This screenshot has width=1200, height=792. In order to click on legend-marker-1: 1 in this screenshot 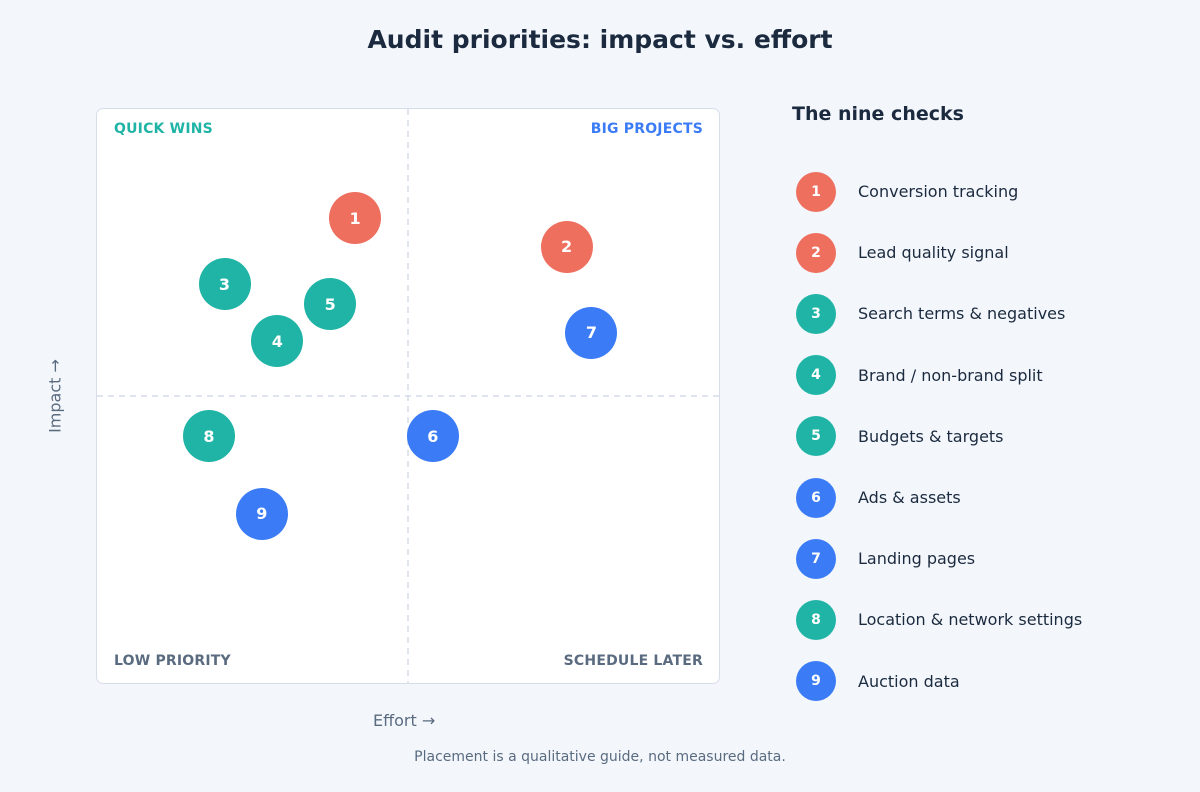, I will do `click(816, 191)`.